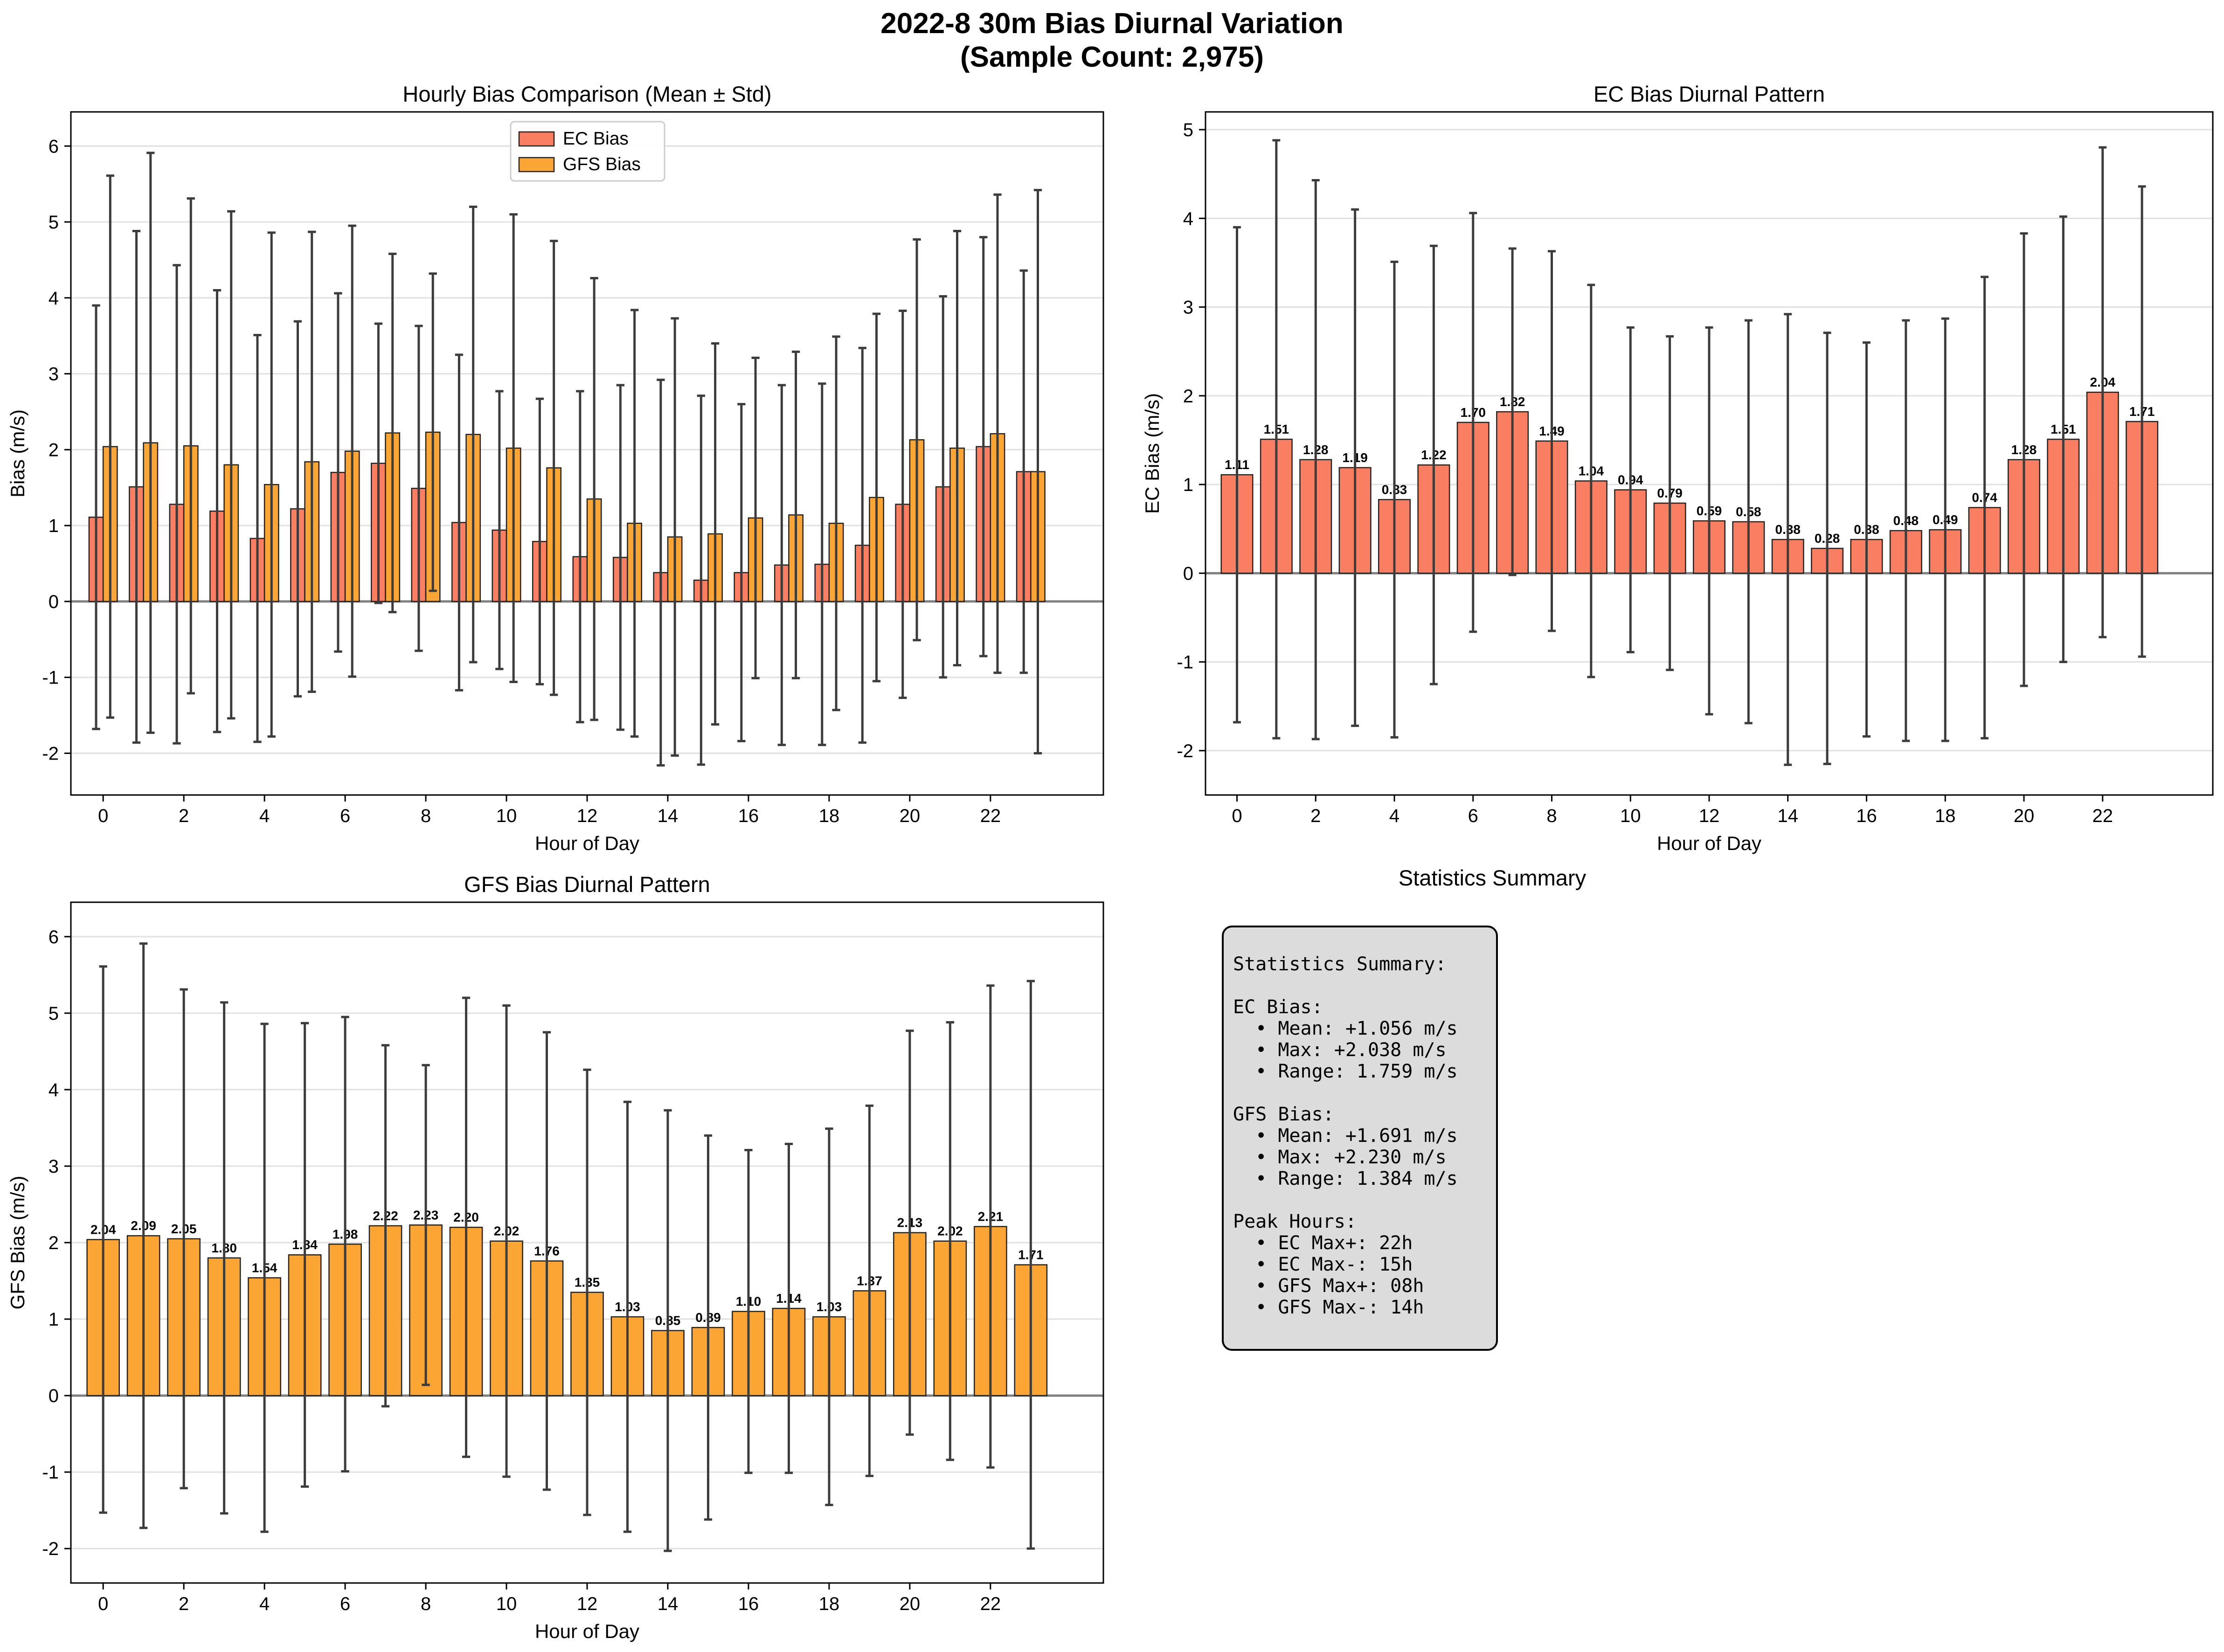 The height and width of the screenshot is (1652, 2224). I want to click on x-tick-label: 8, so click(426, 1604).